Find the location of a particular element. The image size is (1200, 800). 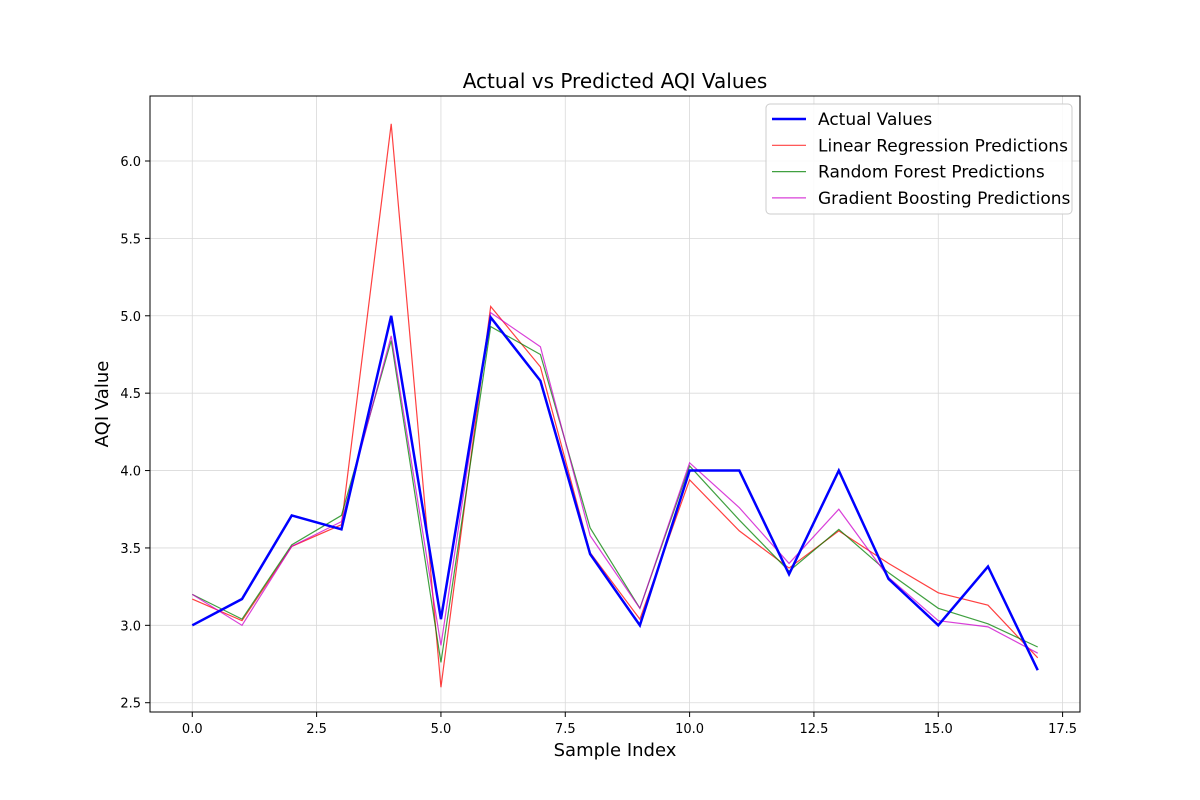

legend-entry-label: Linear Regression Predictions is located at coordinates (943, 146).